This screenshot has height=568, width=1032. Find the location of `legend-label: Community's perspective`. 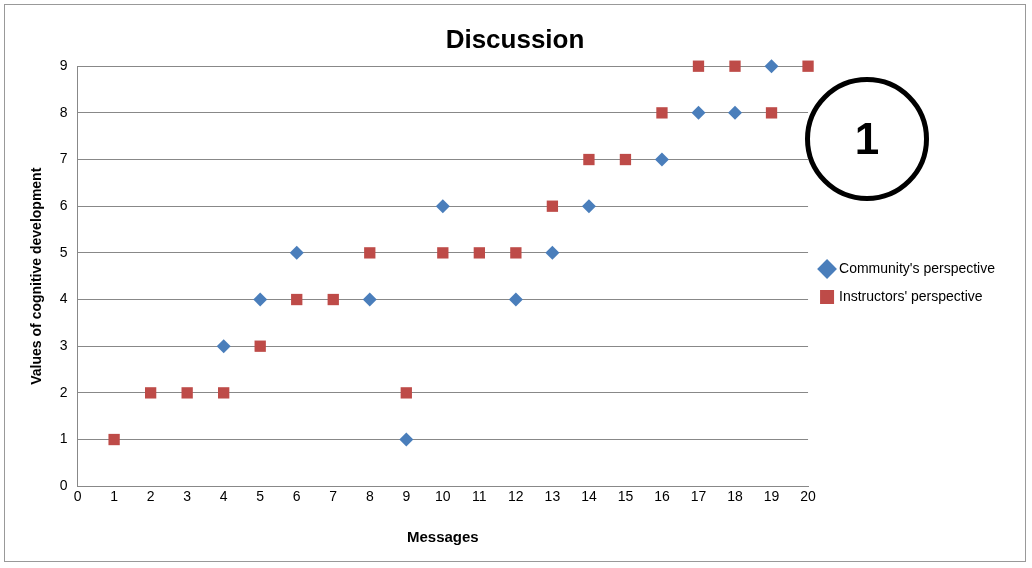

legend-label: Community's perspective is located at coordinates (917, 267).